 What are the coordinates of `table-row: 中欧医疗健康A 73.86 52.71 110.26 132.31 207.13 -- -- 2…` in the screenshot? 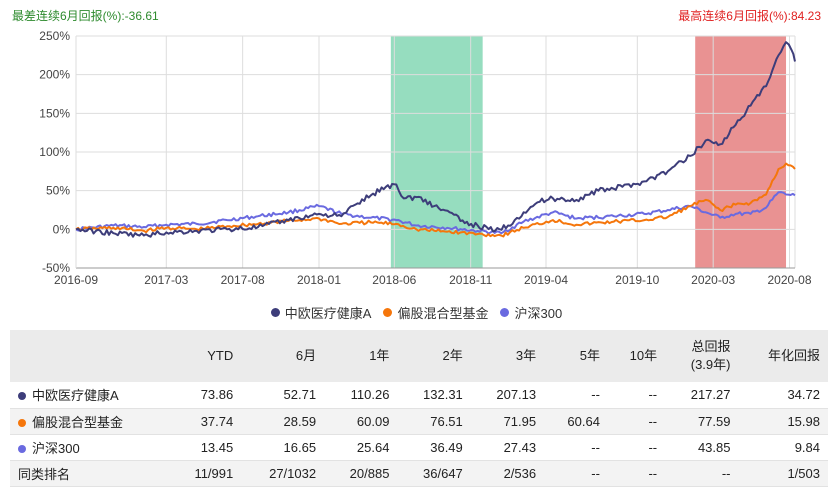 It's located at (419, 395).